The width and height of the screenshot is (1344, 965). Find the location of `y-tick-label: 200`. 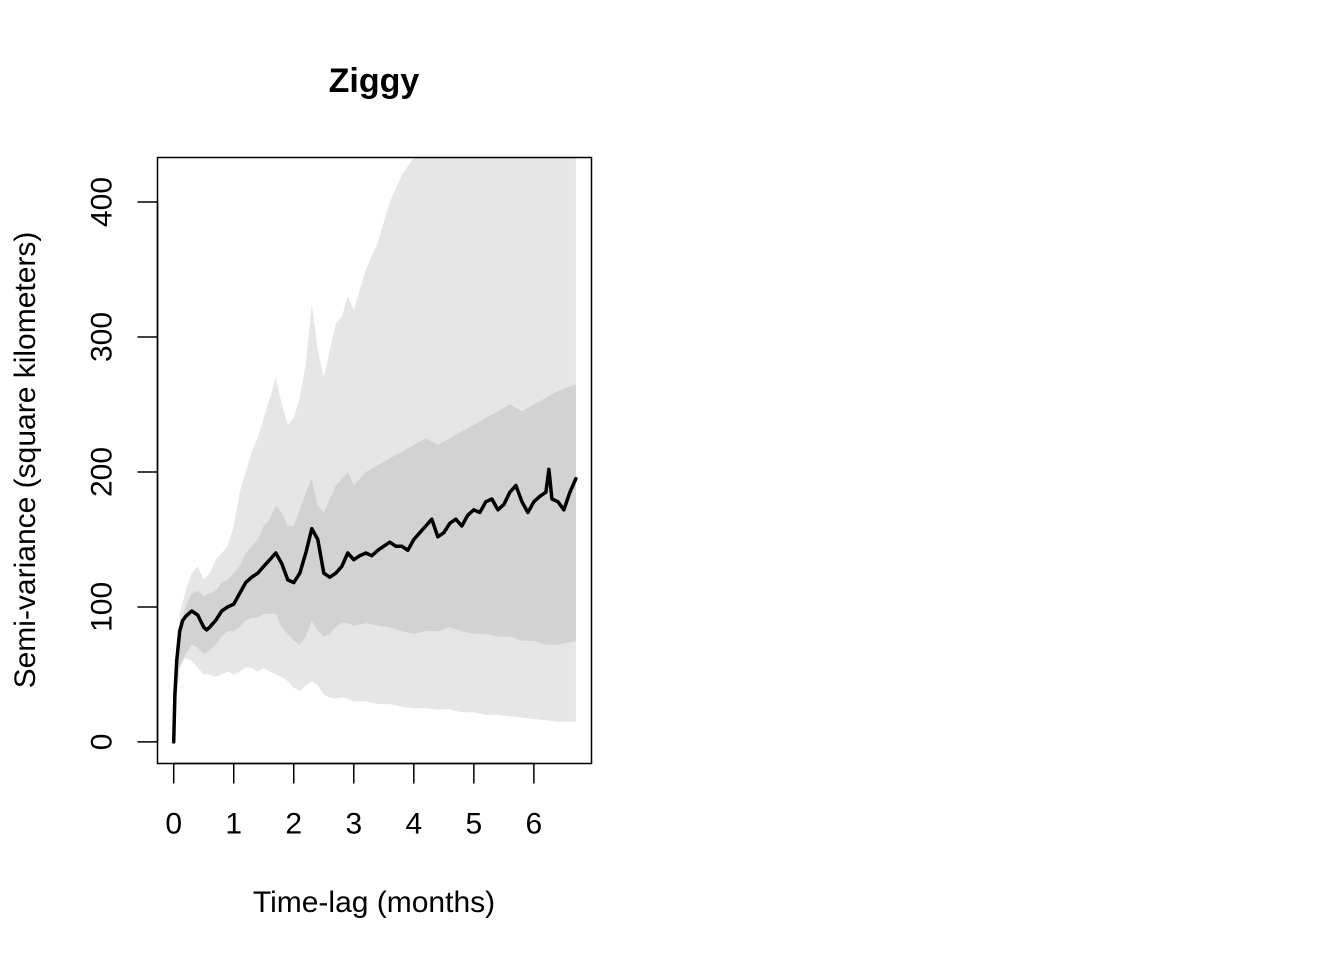

y-tick-label: 200 is located at coordinates (102, 472).